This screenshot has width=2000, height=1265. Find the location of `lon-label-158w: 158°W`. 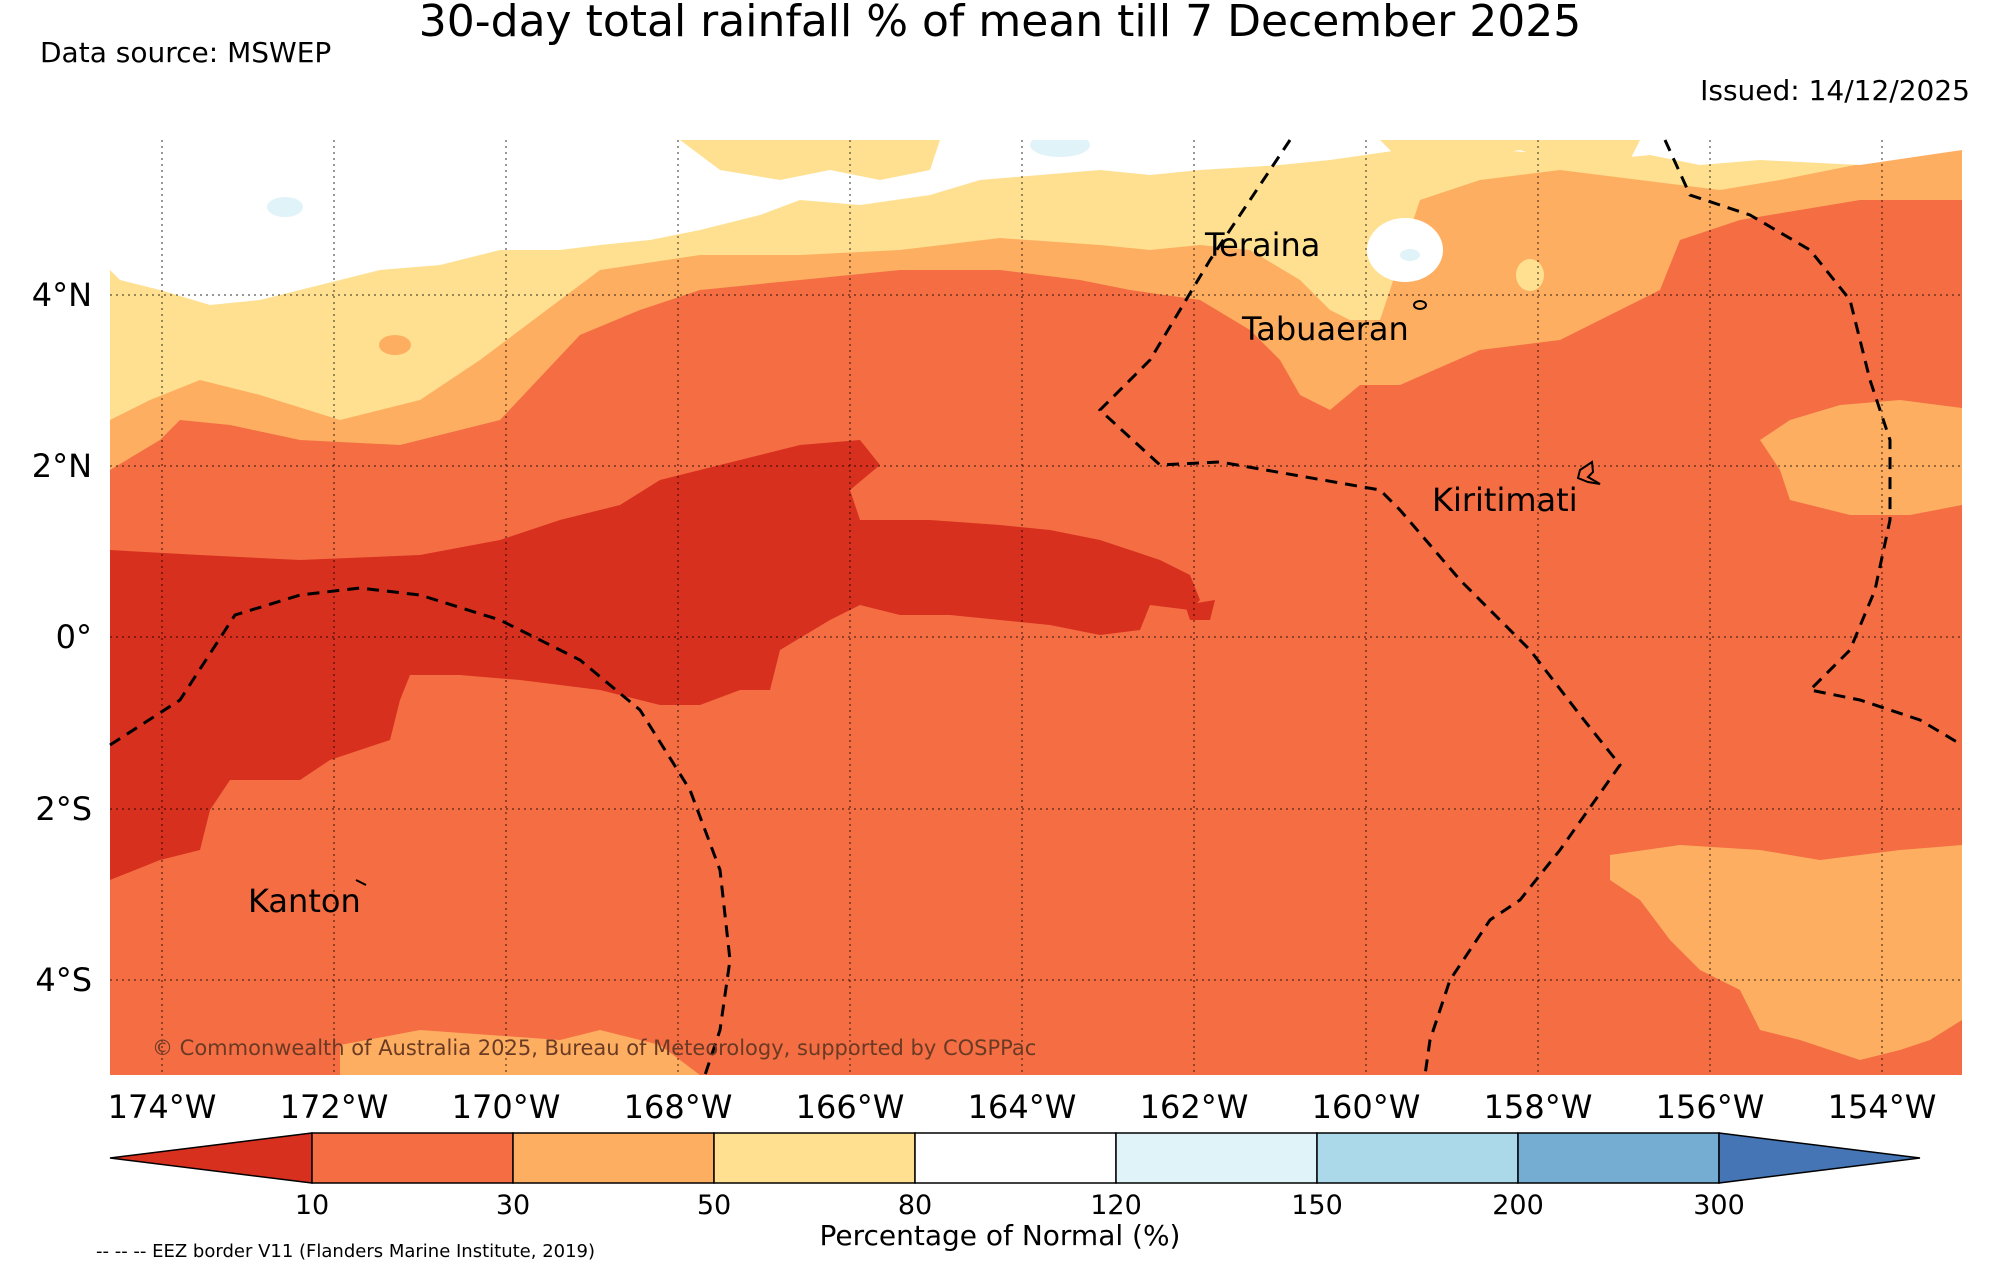

lon-label-158w: 158°W is located at coordinates (1538, 1107).